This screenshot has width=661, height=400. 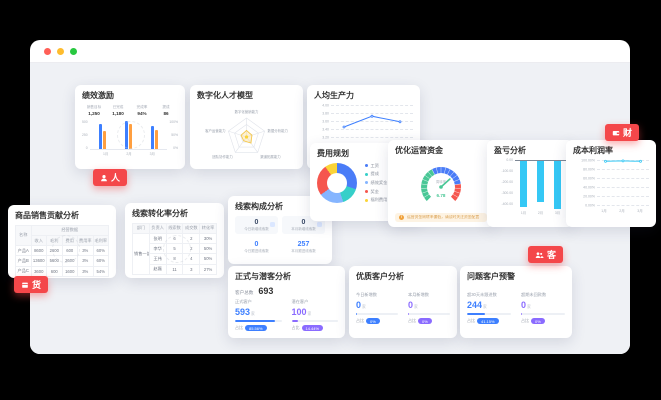 What do you see at coordinates (286, 315) in the screenshot?
I see `customer-split-columns: 正式客户 593家 占比 85.56% 潜在客户 100家 占比 14.44%` at bounding box center [286, 315].